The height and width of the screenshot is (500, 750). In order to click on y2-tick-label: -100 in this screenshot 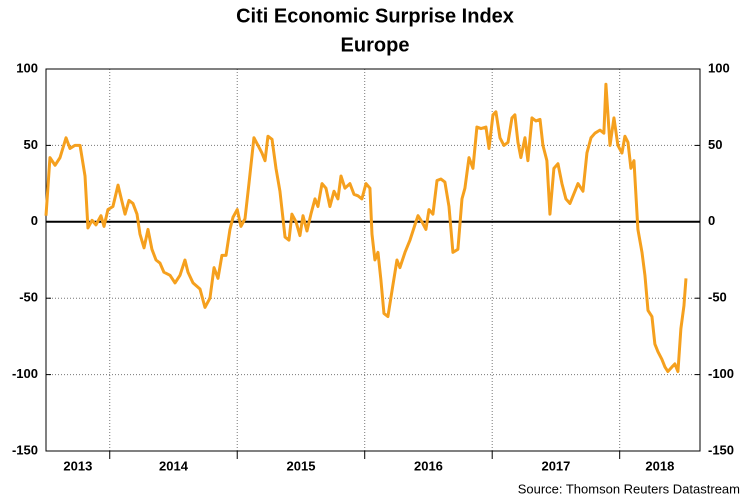, I will do `click(721, 373)`.